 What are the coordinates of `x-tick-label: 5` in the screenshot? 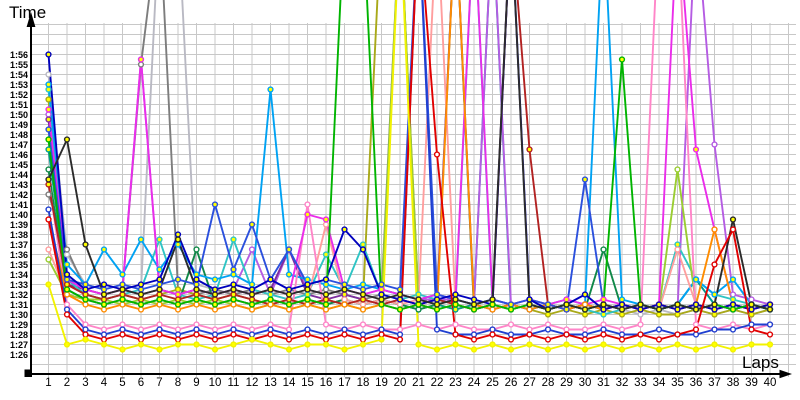 It's located at (122, 383).